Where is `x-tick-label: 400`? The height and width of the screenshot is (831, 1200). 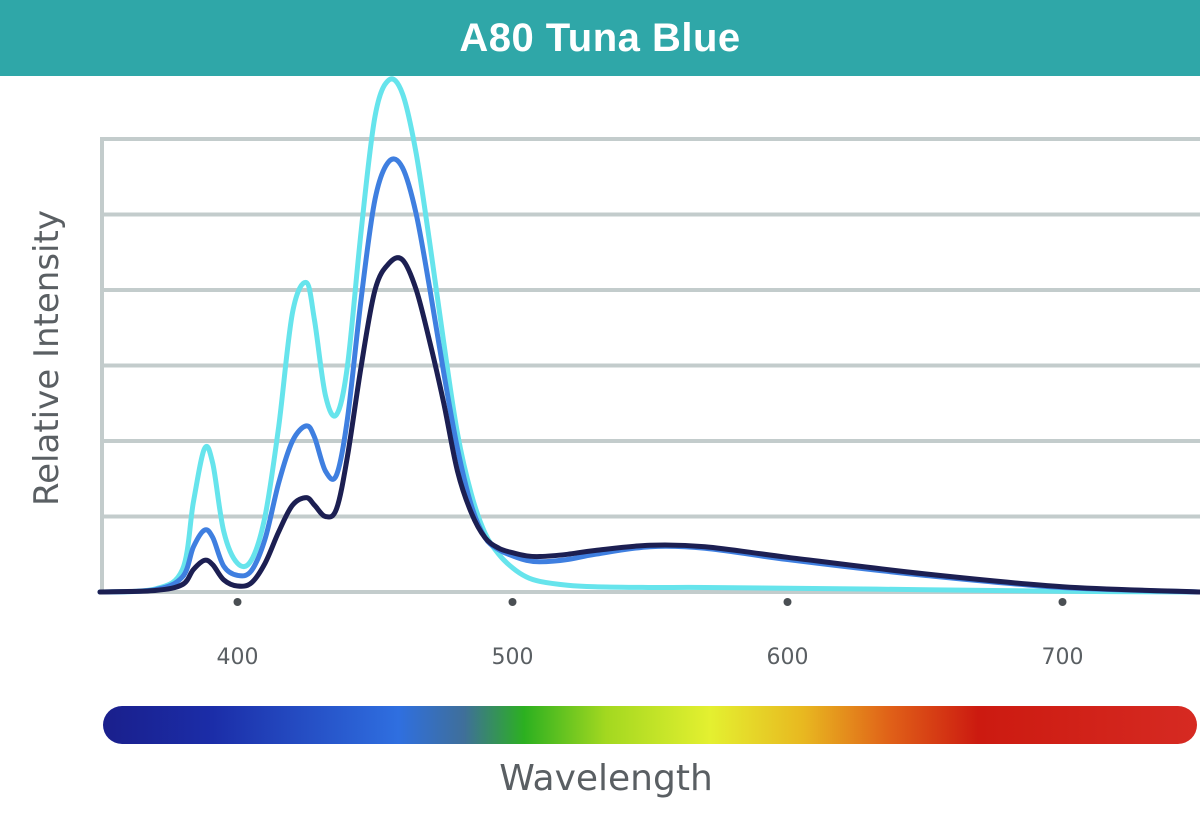
x-tick-label: 400 is located at coordinates (238, 657).